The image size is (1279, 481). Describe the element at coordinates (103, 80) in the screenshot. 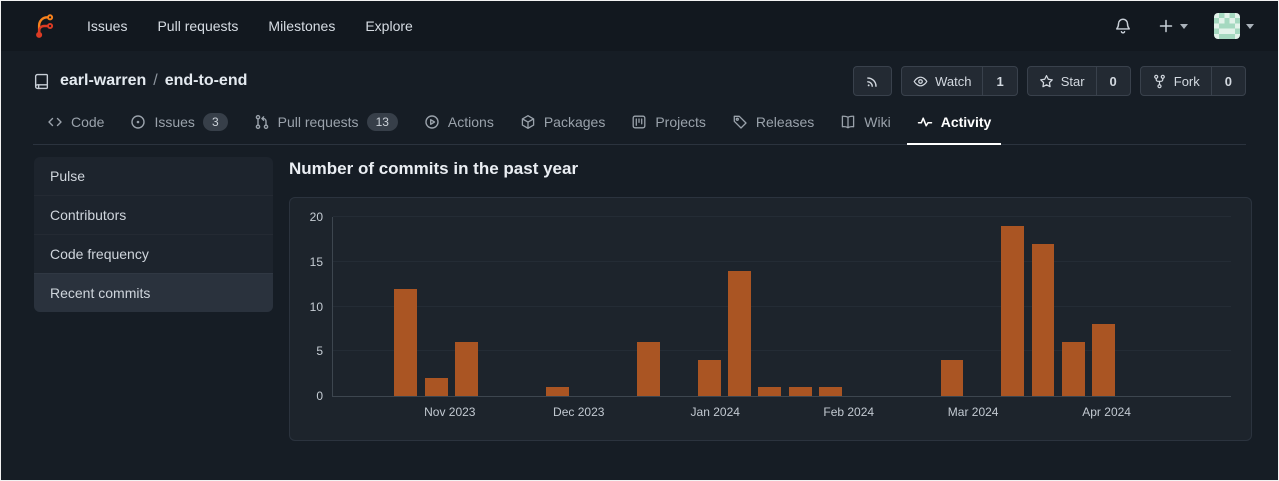

I see `repo-owner-link: earl-warren` at that location.